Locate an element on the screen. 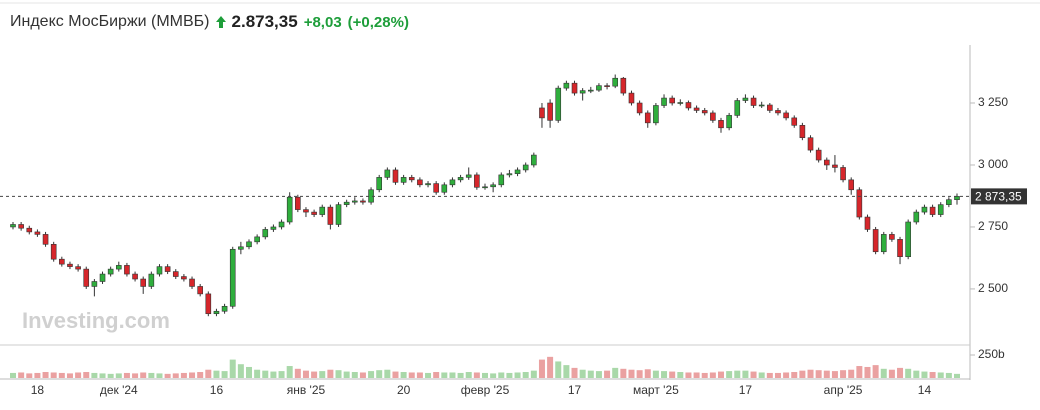  x-tick-label: 20 is located at coordinates (404, 390).